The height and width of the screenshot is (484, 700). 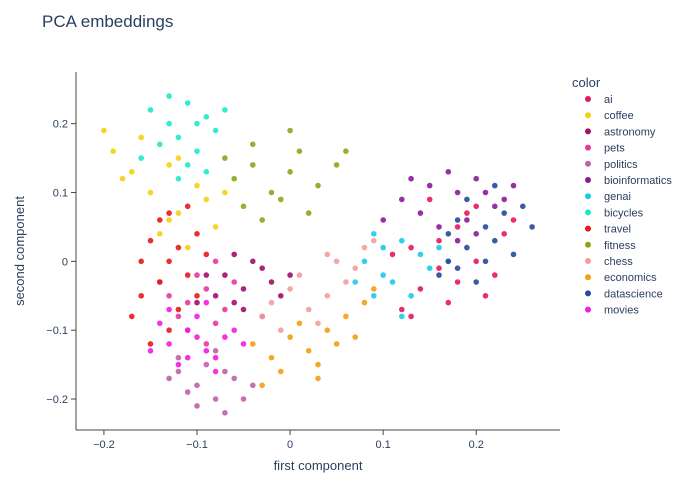 What do you see at coordinates (617, 197) in the screenshot?
I see `legend-label: genai` at bounding box center [617, 197].